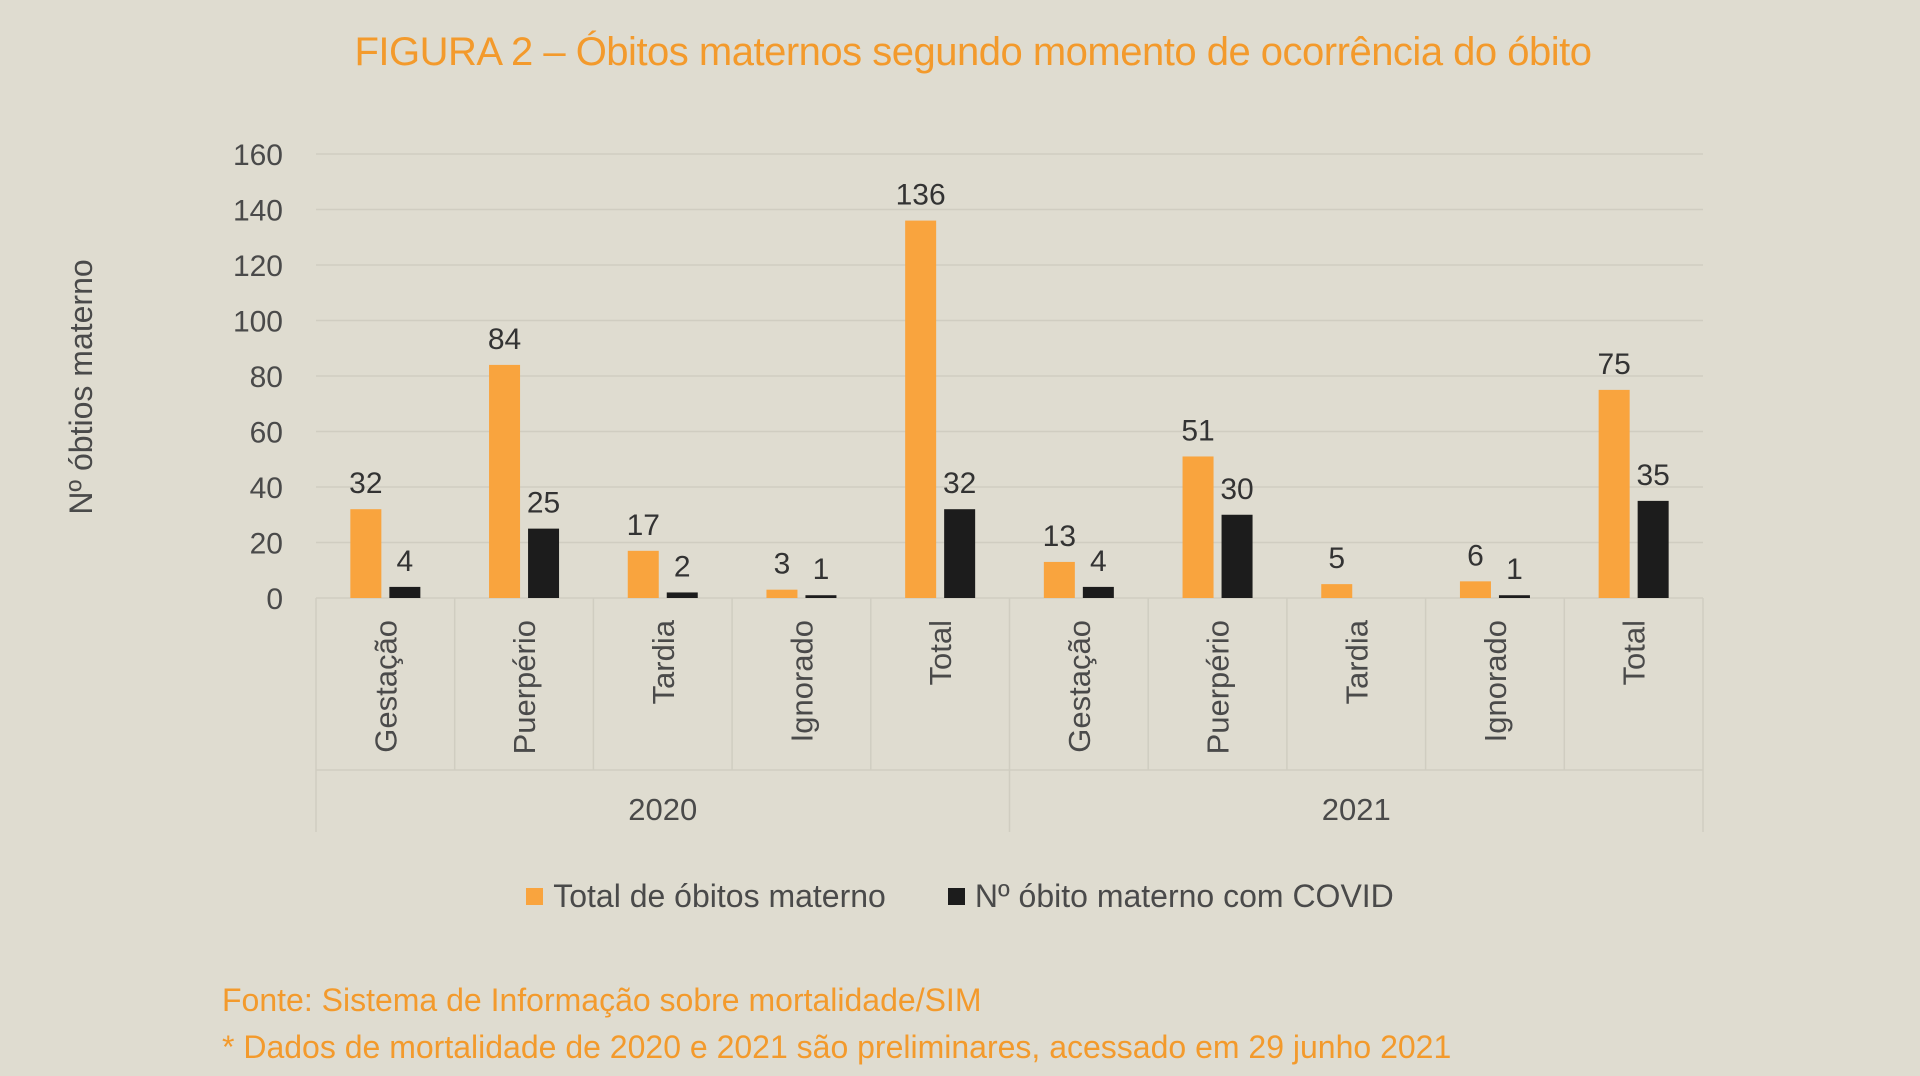 Image resolution: width=1920 pixels, height=1076 pixels. What do you see at coordinates (682, 566) in the screenshot?
I see `data-label-covid: 2` at bounding box center [682, 566].